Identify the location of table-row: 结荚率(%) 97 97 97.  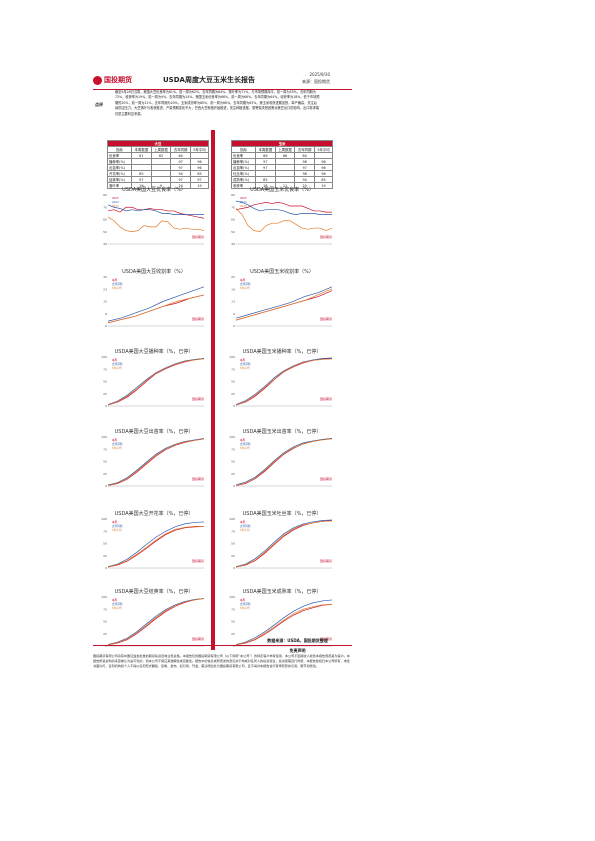
(158, 179).